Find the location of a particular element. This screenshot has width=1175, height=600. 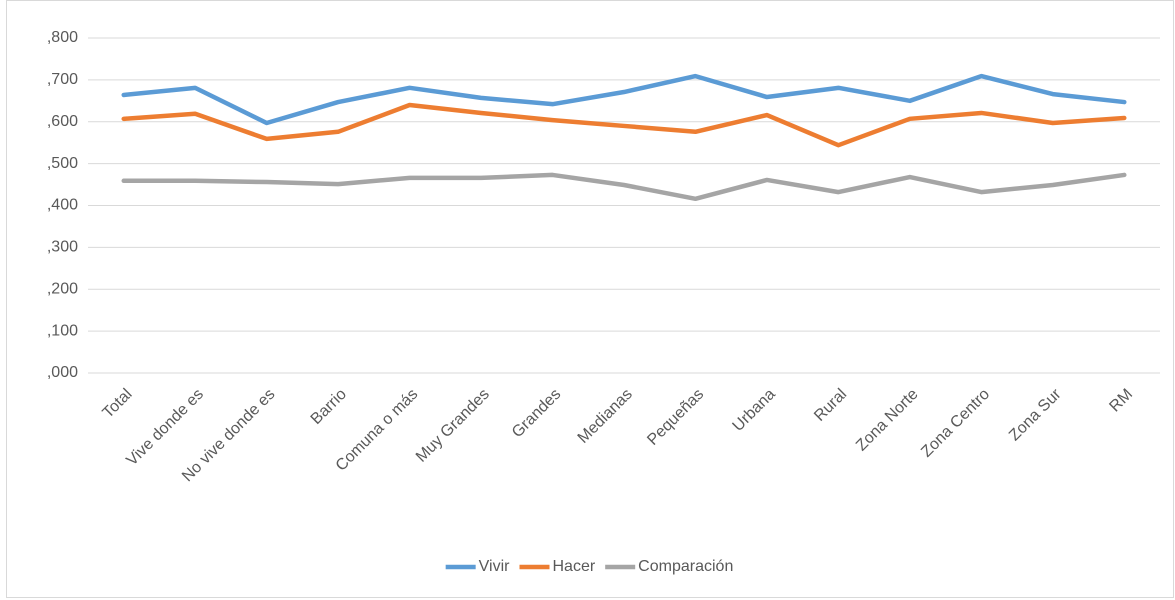

y-tick-label: ,800 is located at coordinates (62, 37).